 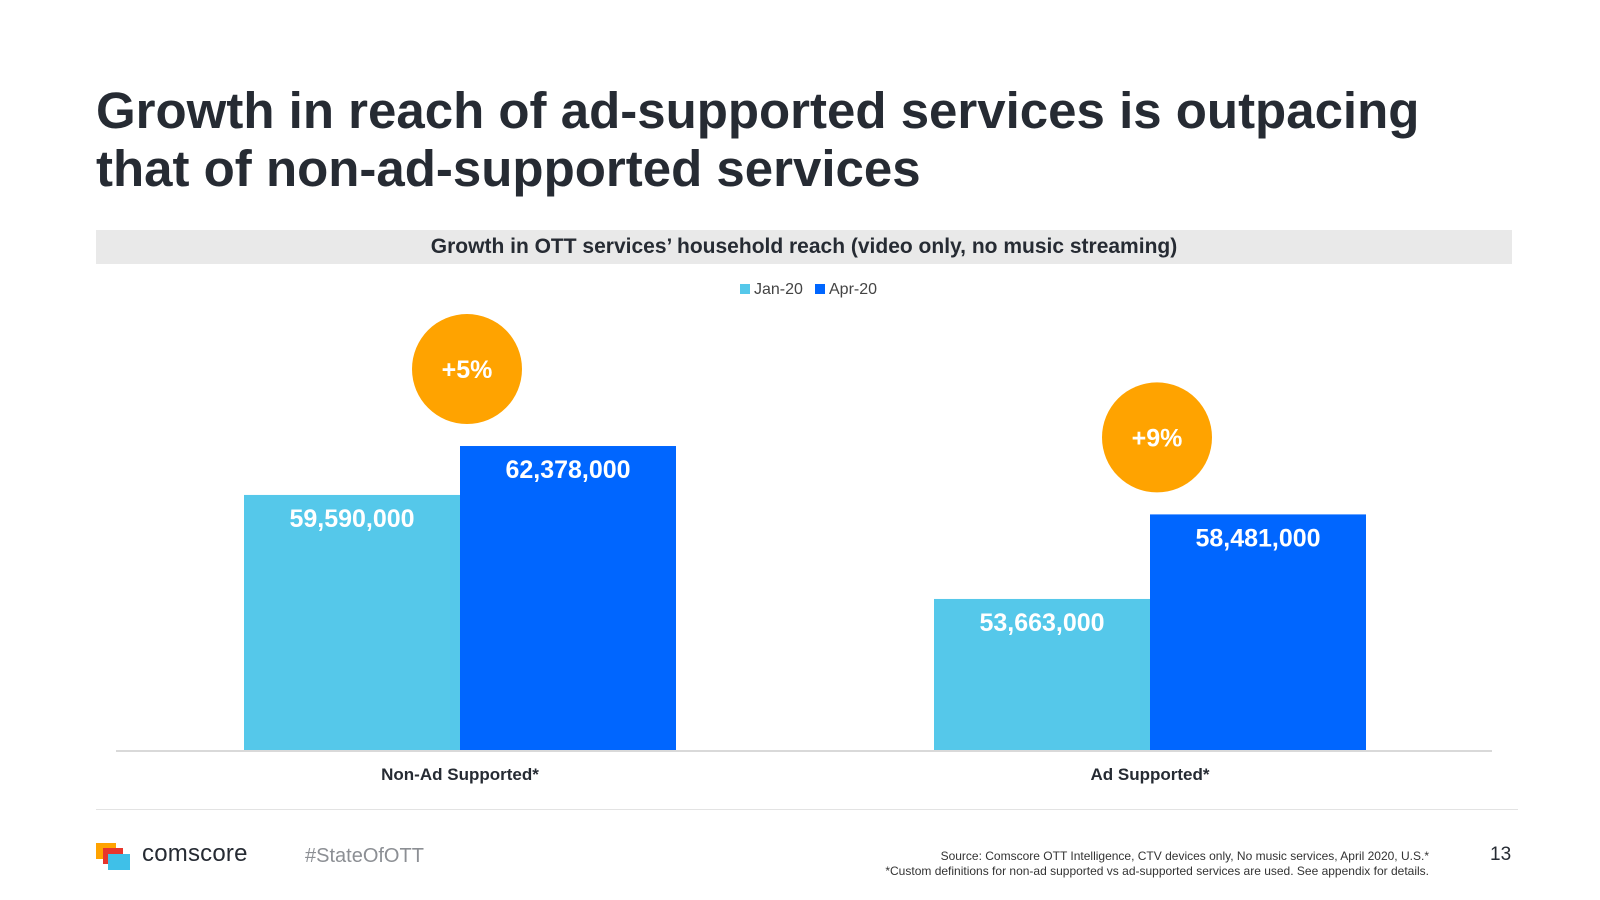 I want to click on page-number: 13, so click(x=1501, y=854).